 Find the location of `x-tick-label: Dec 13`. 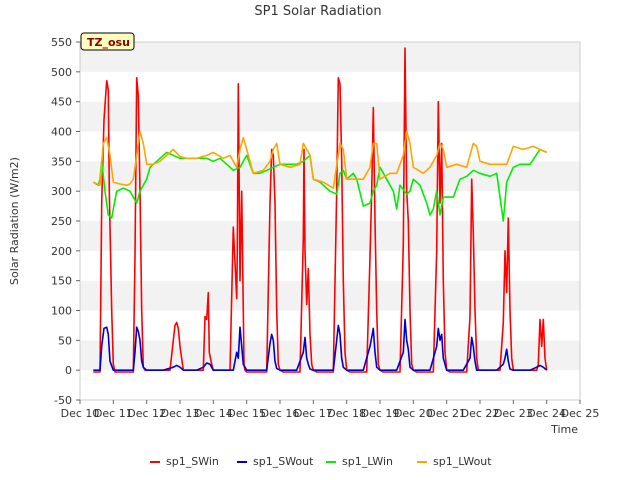

x-tick-label: Dec 13 is located at coordinates (180, 413).